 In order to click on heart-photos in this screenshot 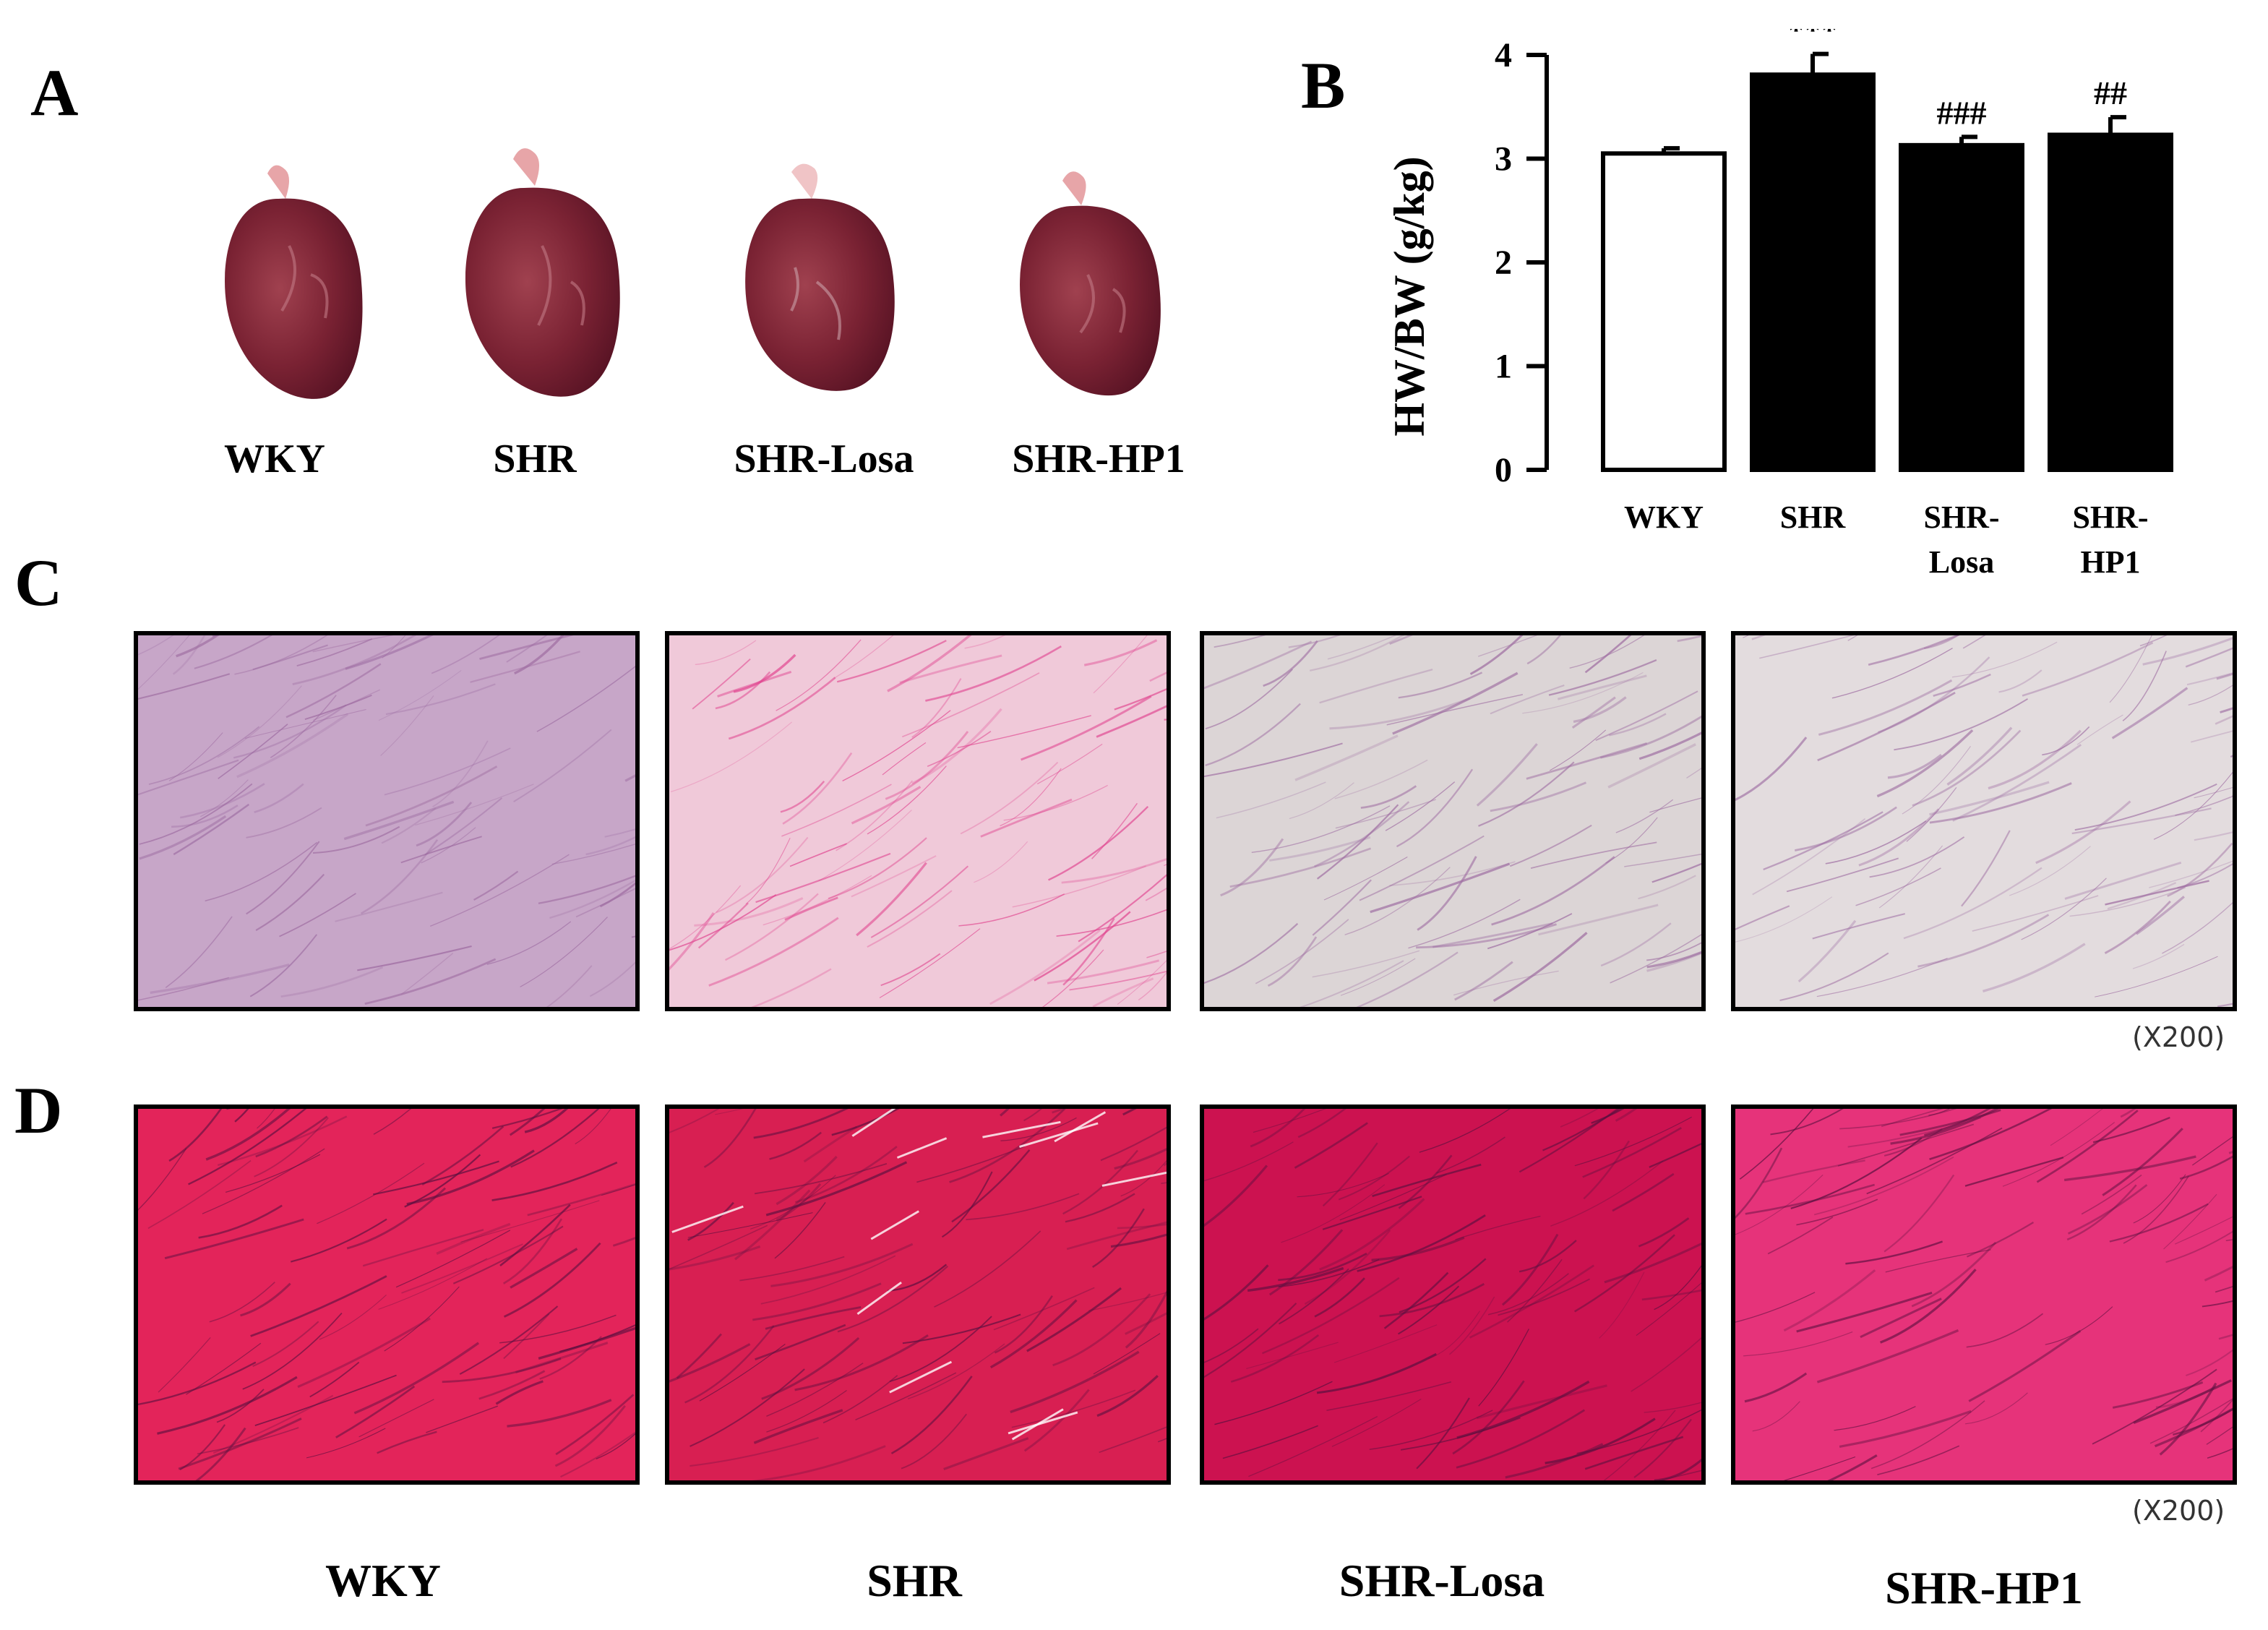, I will do `click(693, 273)`.